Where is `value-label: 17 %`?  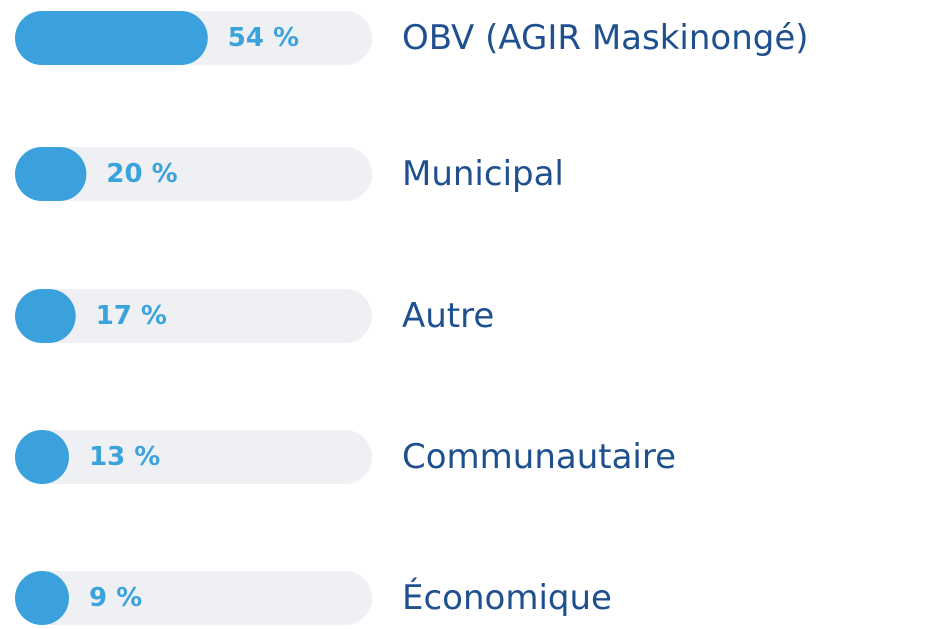
value-label: 17 % is located at coordinates (131, 316).